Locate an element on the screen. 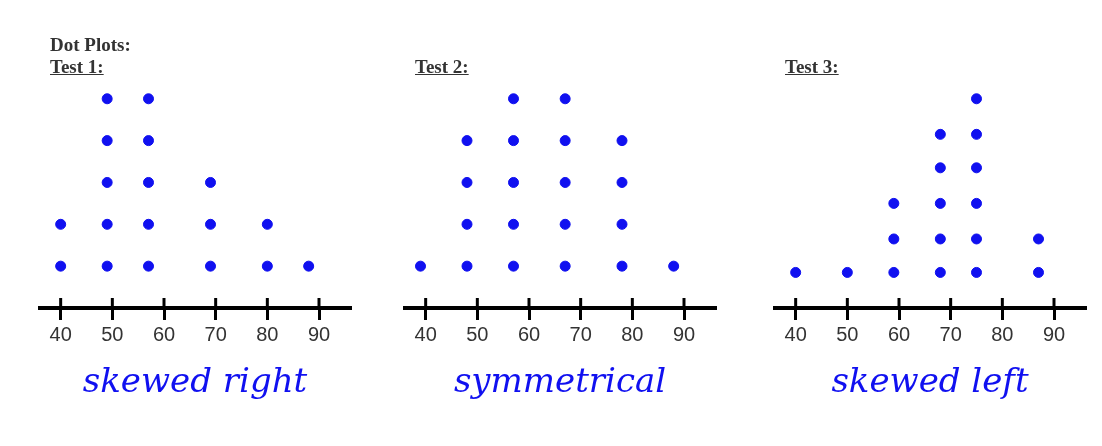 This screenshot has width=1102, height=446. chart-title: Test 3: is located at coordinates (812, 67).